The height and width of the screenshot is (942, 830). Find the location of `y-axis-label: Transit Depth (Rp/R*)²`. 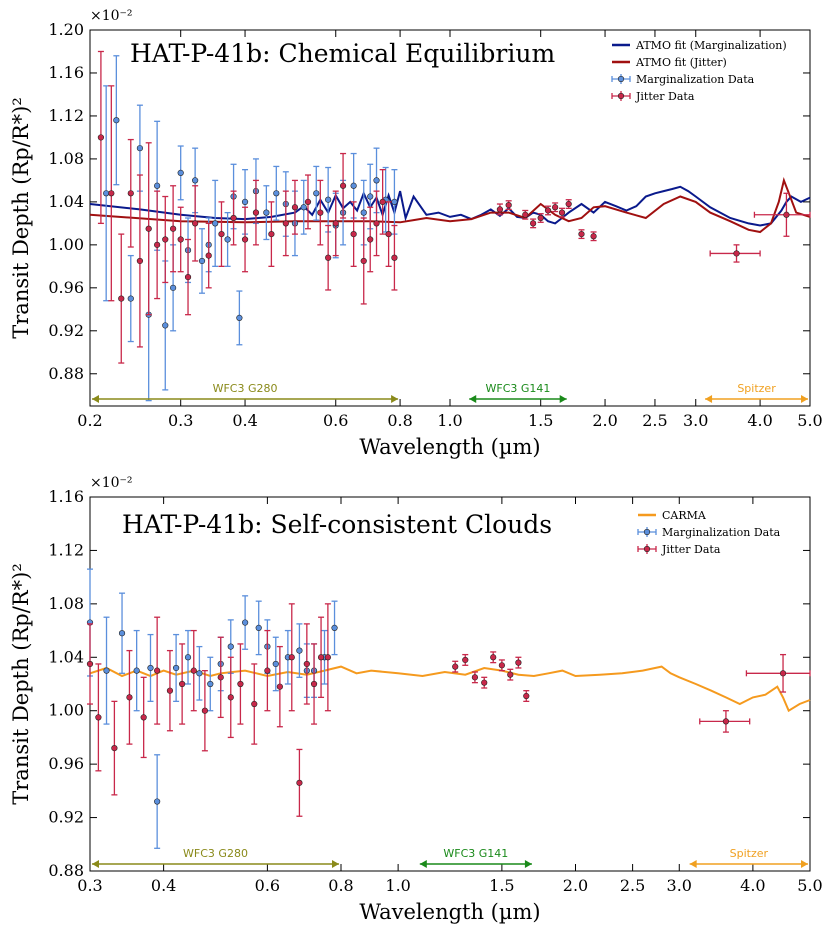

y-axis-label: Transit Depth (Rp/R*)² is located at coordinates (21, 684).